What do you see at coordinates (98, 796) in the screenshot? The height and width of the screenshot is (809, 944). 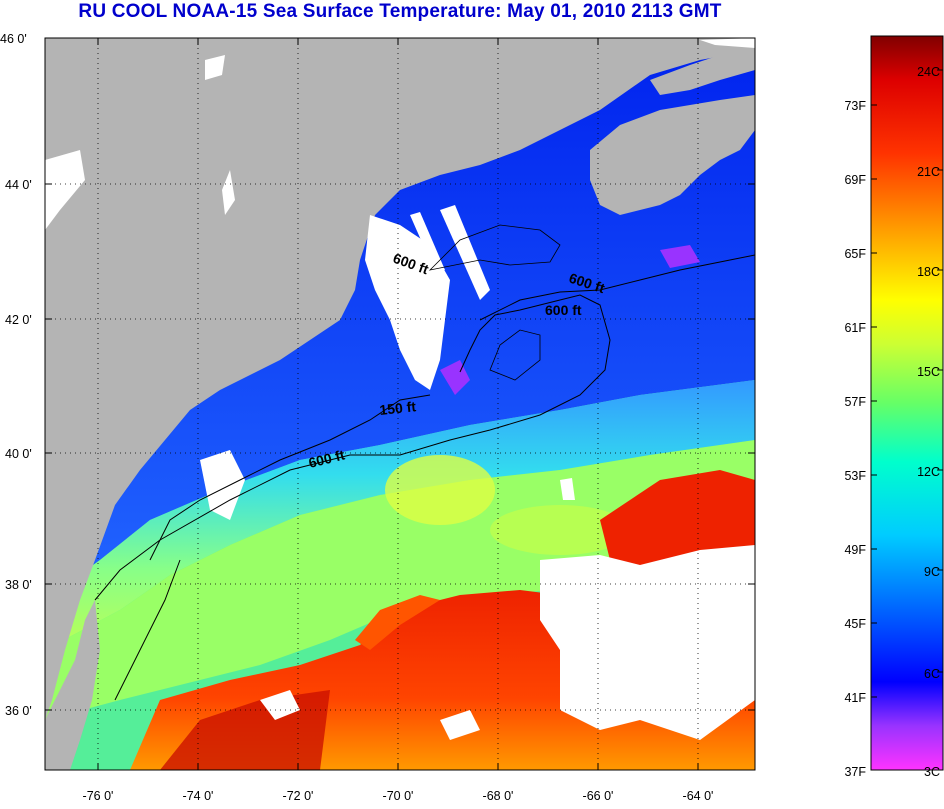 I see `lon-tick: -76 0'` at bounding box center [98, 796].